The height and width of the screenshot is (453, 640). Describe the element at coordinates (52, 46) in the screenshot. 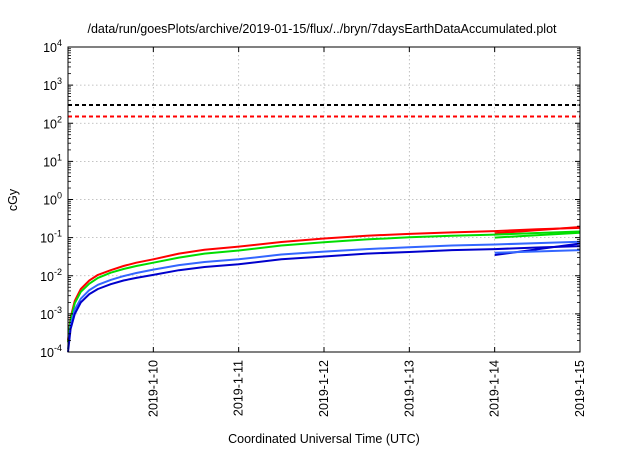

I see `y-tick-label: 10⁴` at that location.